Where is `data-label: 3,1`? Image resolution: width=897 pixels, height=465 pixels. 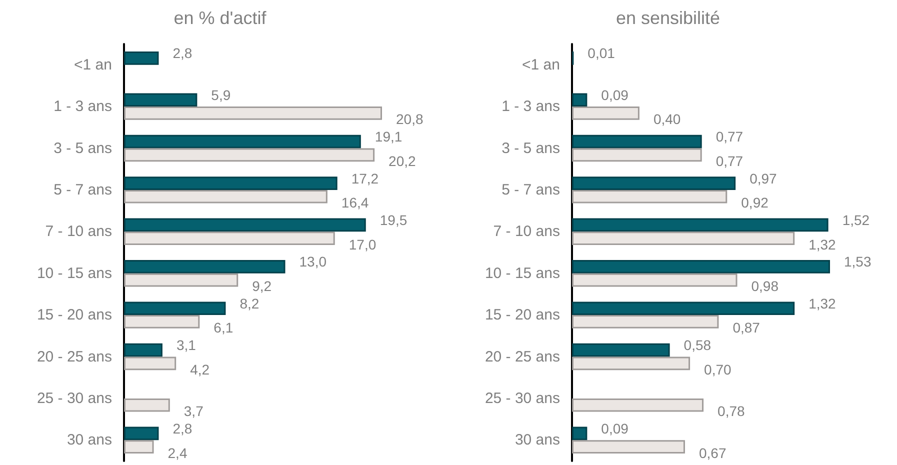 data-label: 3,1 is located at coordinates (186, 345).